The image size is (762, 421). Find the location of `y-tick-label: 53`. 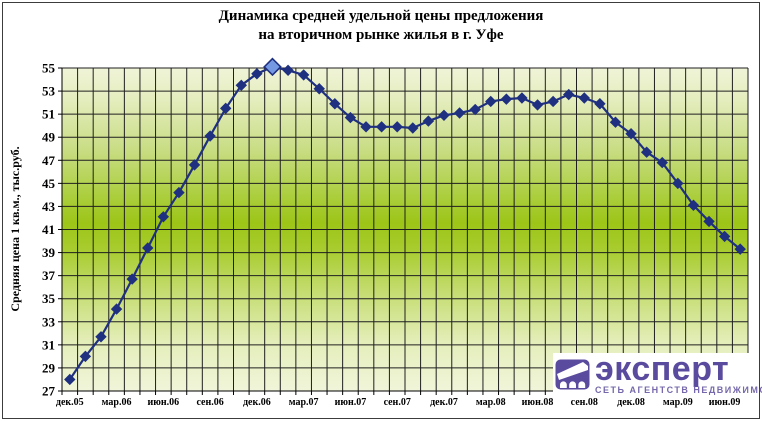

y-tick-label: 53 is located at coordinates (49, 91).